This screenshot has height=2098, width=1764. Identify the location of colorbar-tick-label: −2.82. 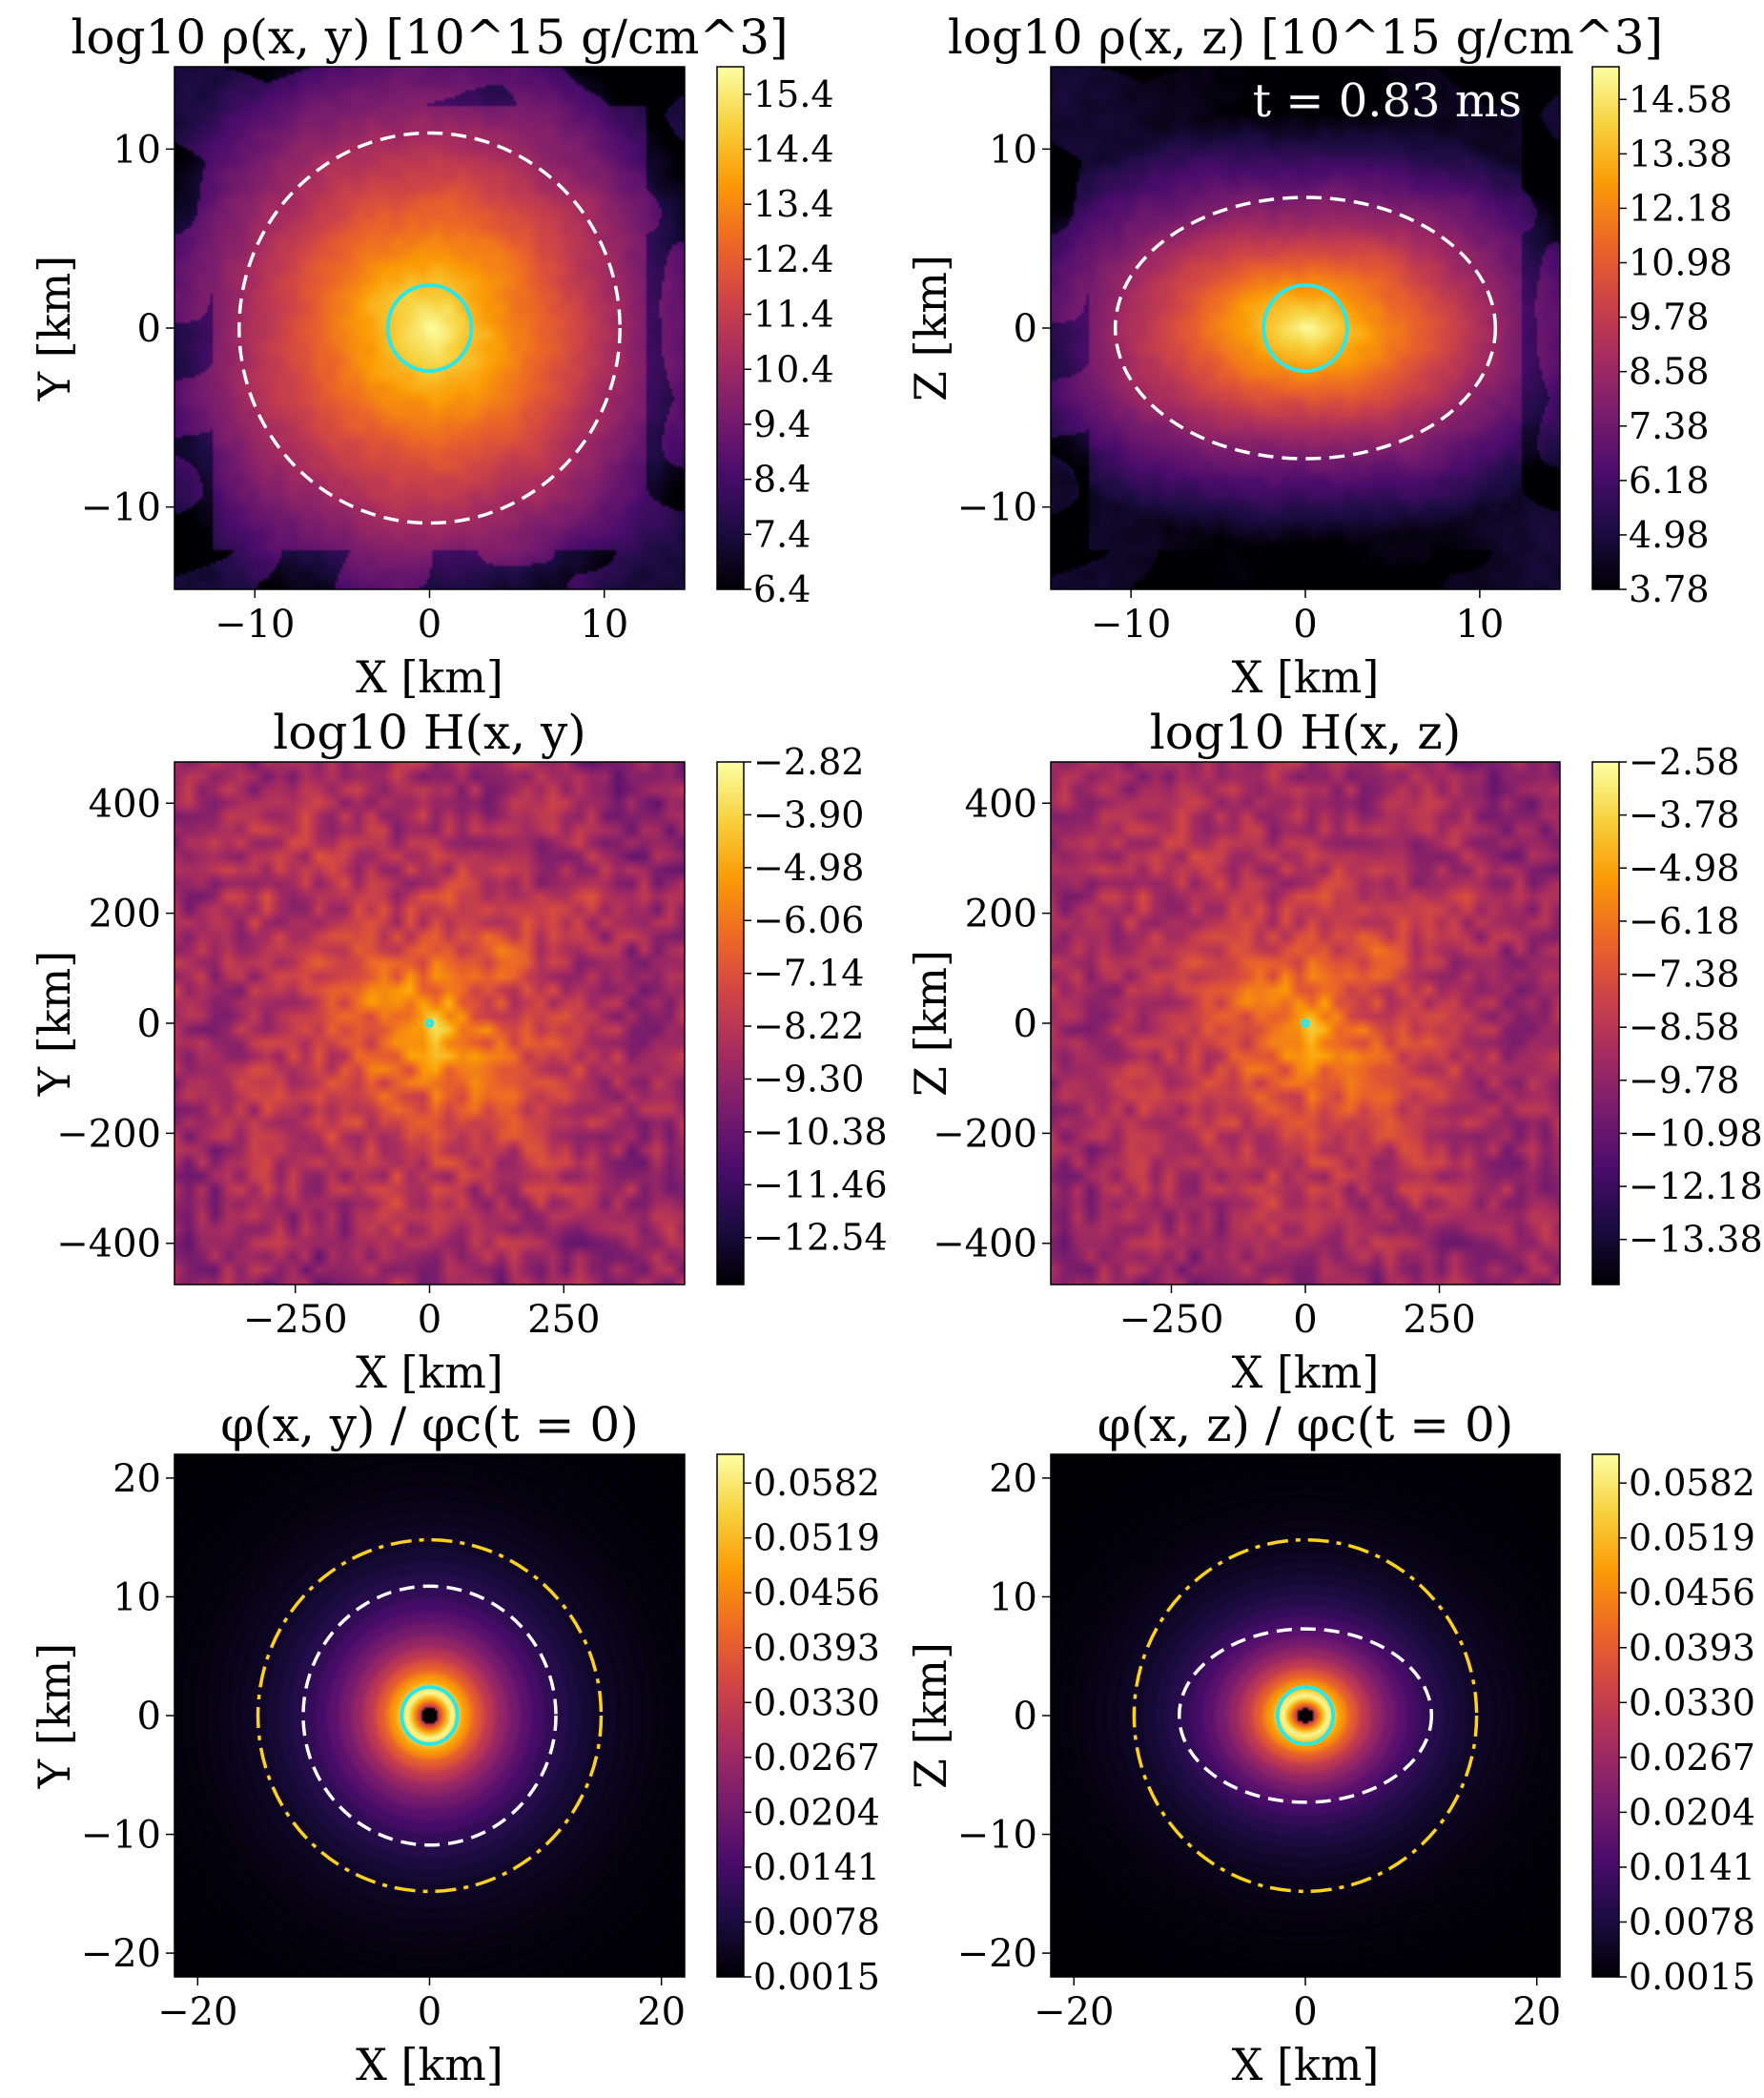
(808, 762).